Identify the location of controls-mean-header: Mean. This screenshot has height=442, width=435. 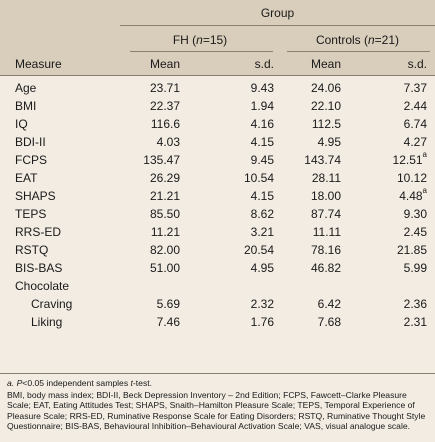
(325, 64).